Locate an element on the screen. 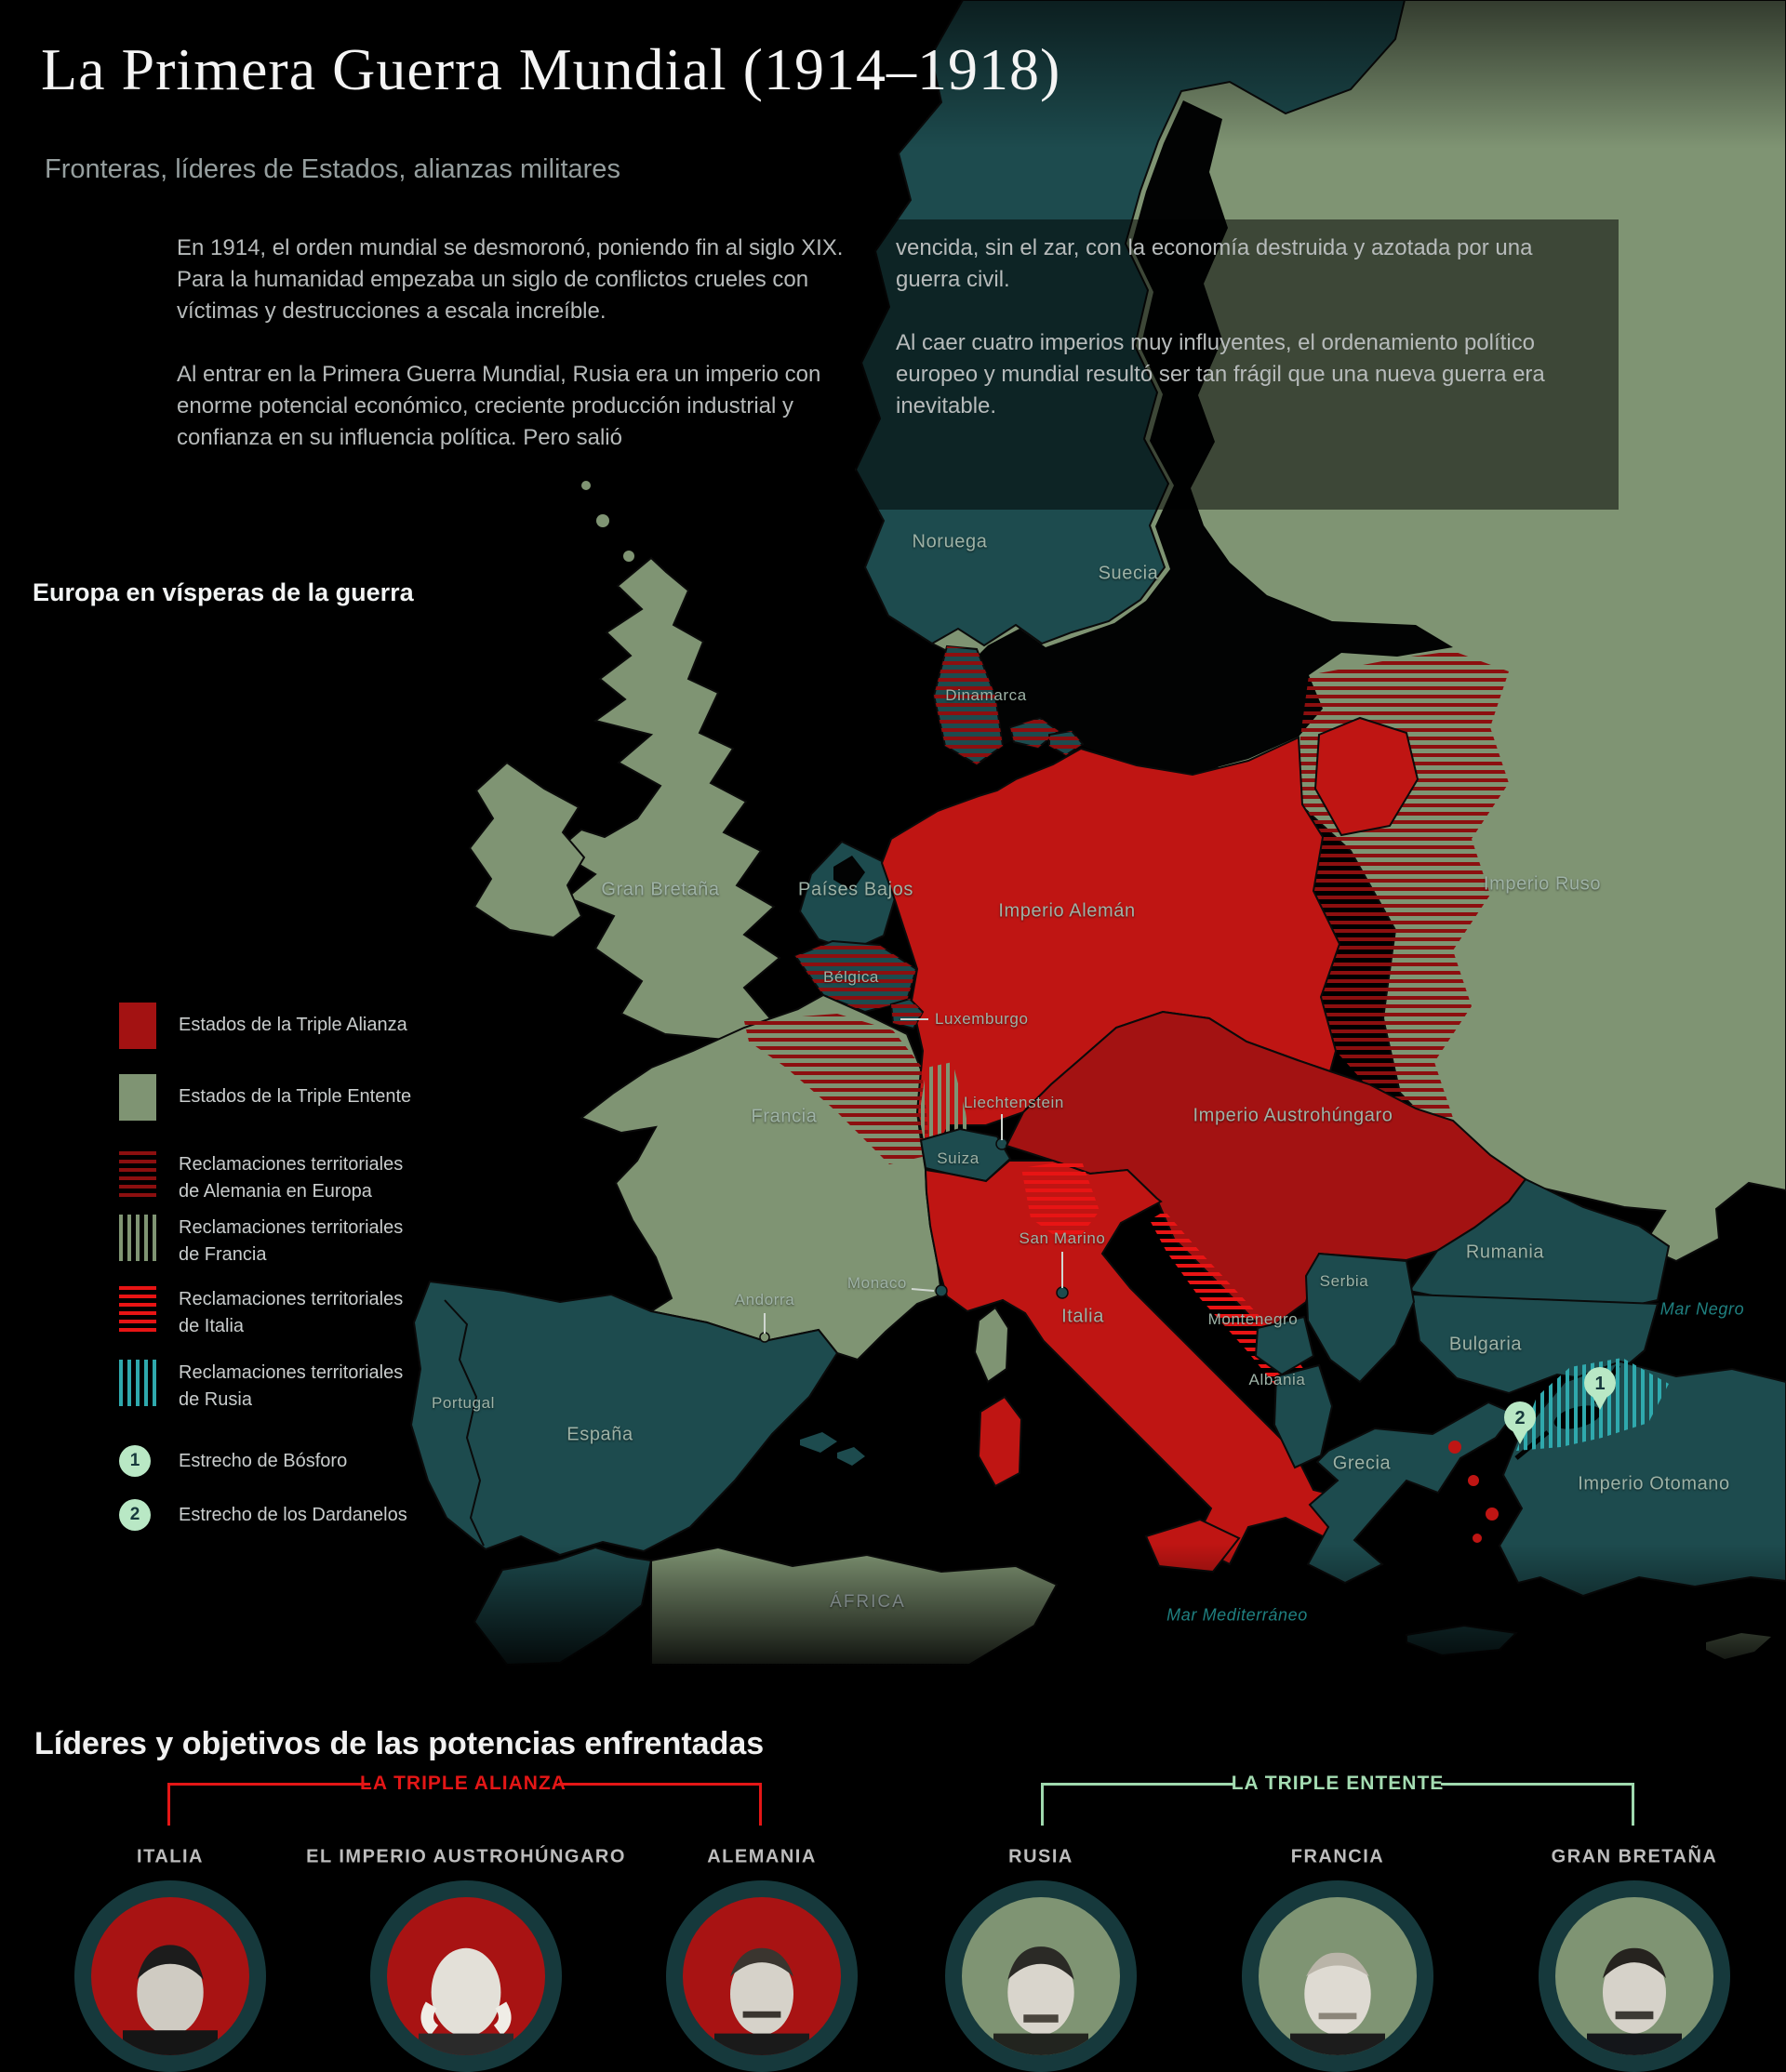 This screenshot has height=2072, width=1786. legend-swatch-alianza is located at coordinates (137, 1026).